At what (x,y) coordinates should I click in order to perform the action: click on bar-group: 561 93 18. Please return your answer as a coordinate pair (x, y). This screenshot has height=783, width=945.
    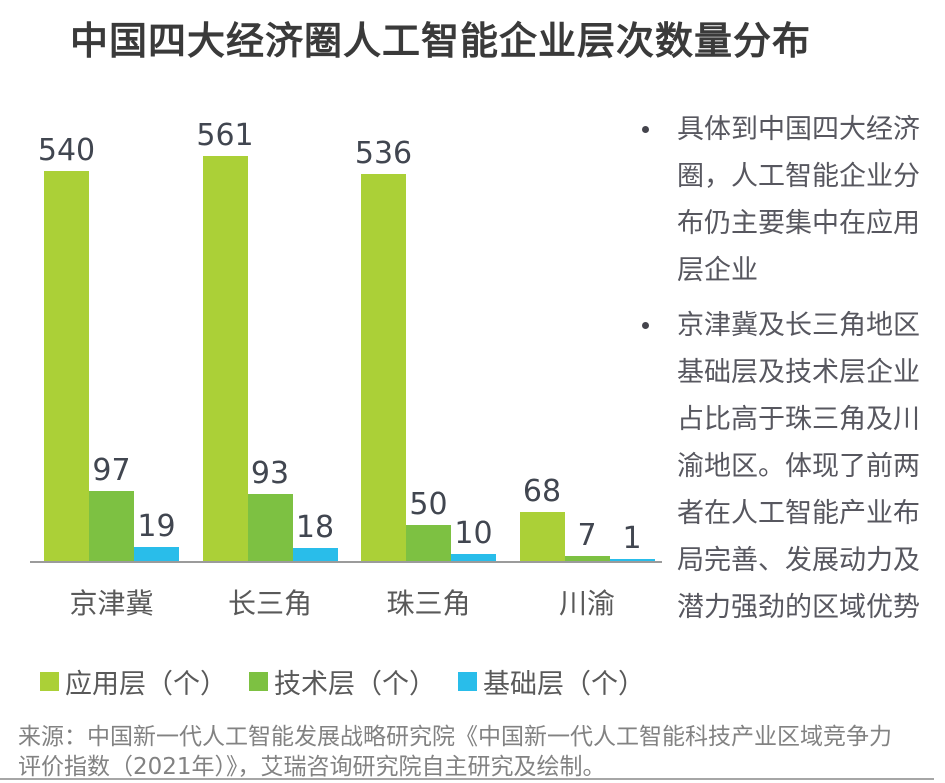
    Looking at the image, I should click on (267, 339).